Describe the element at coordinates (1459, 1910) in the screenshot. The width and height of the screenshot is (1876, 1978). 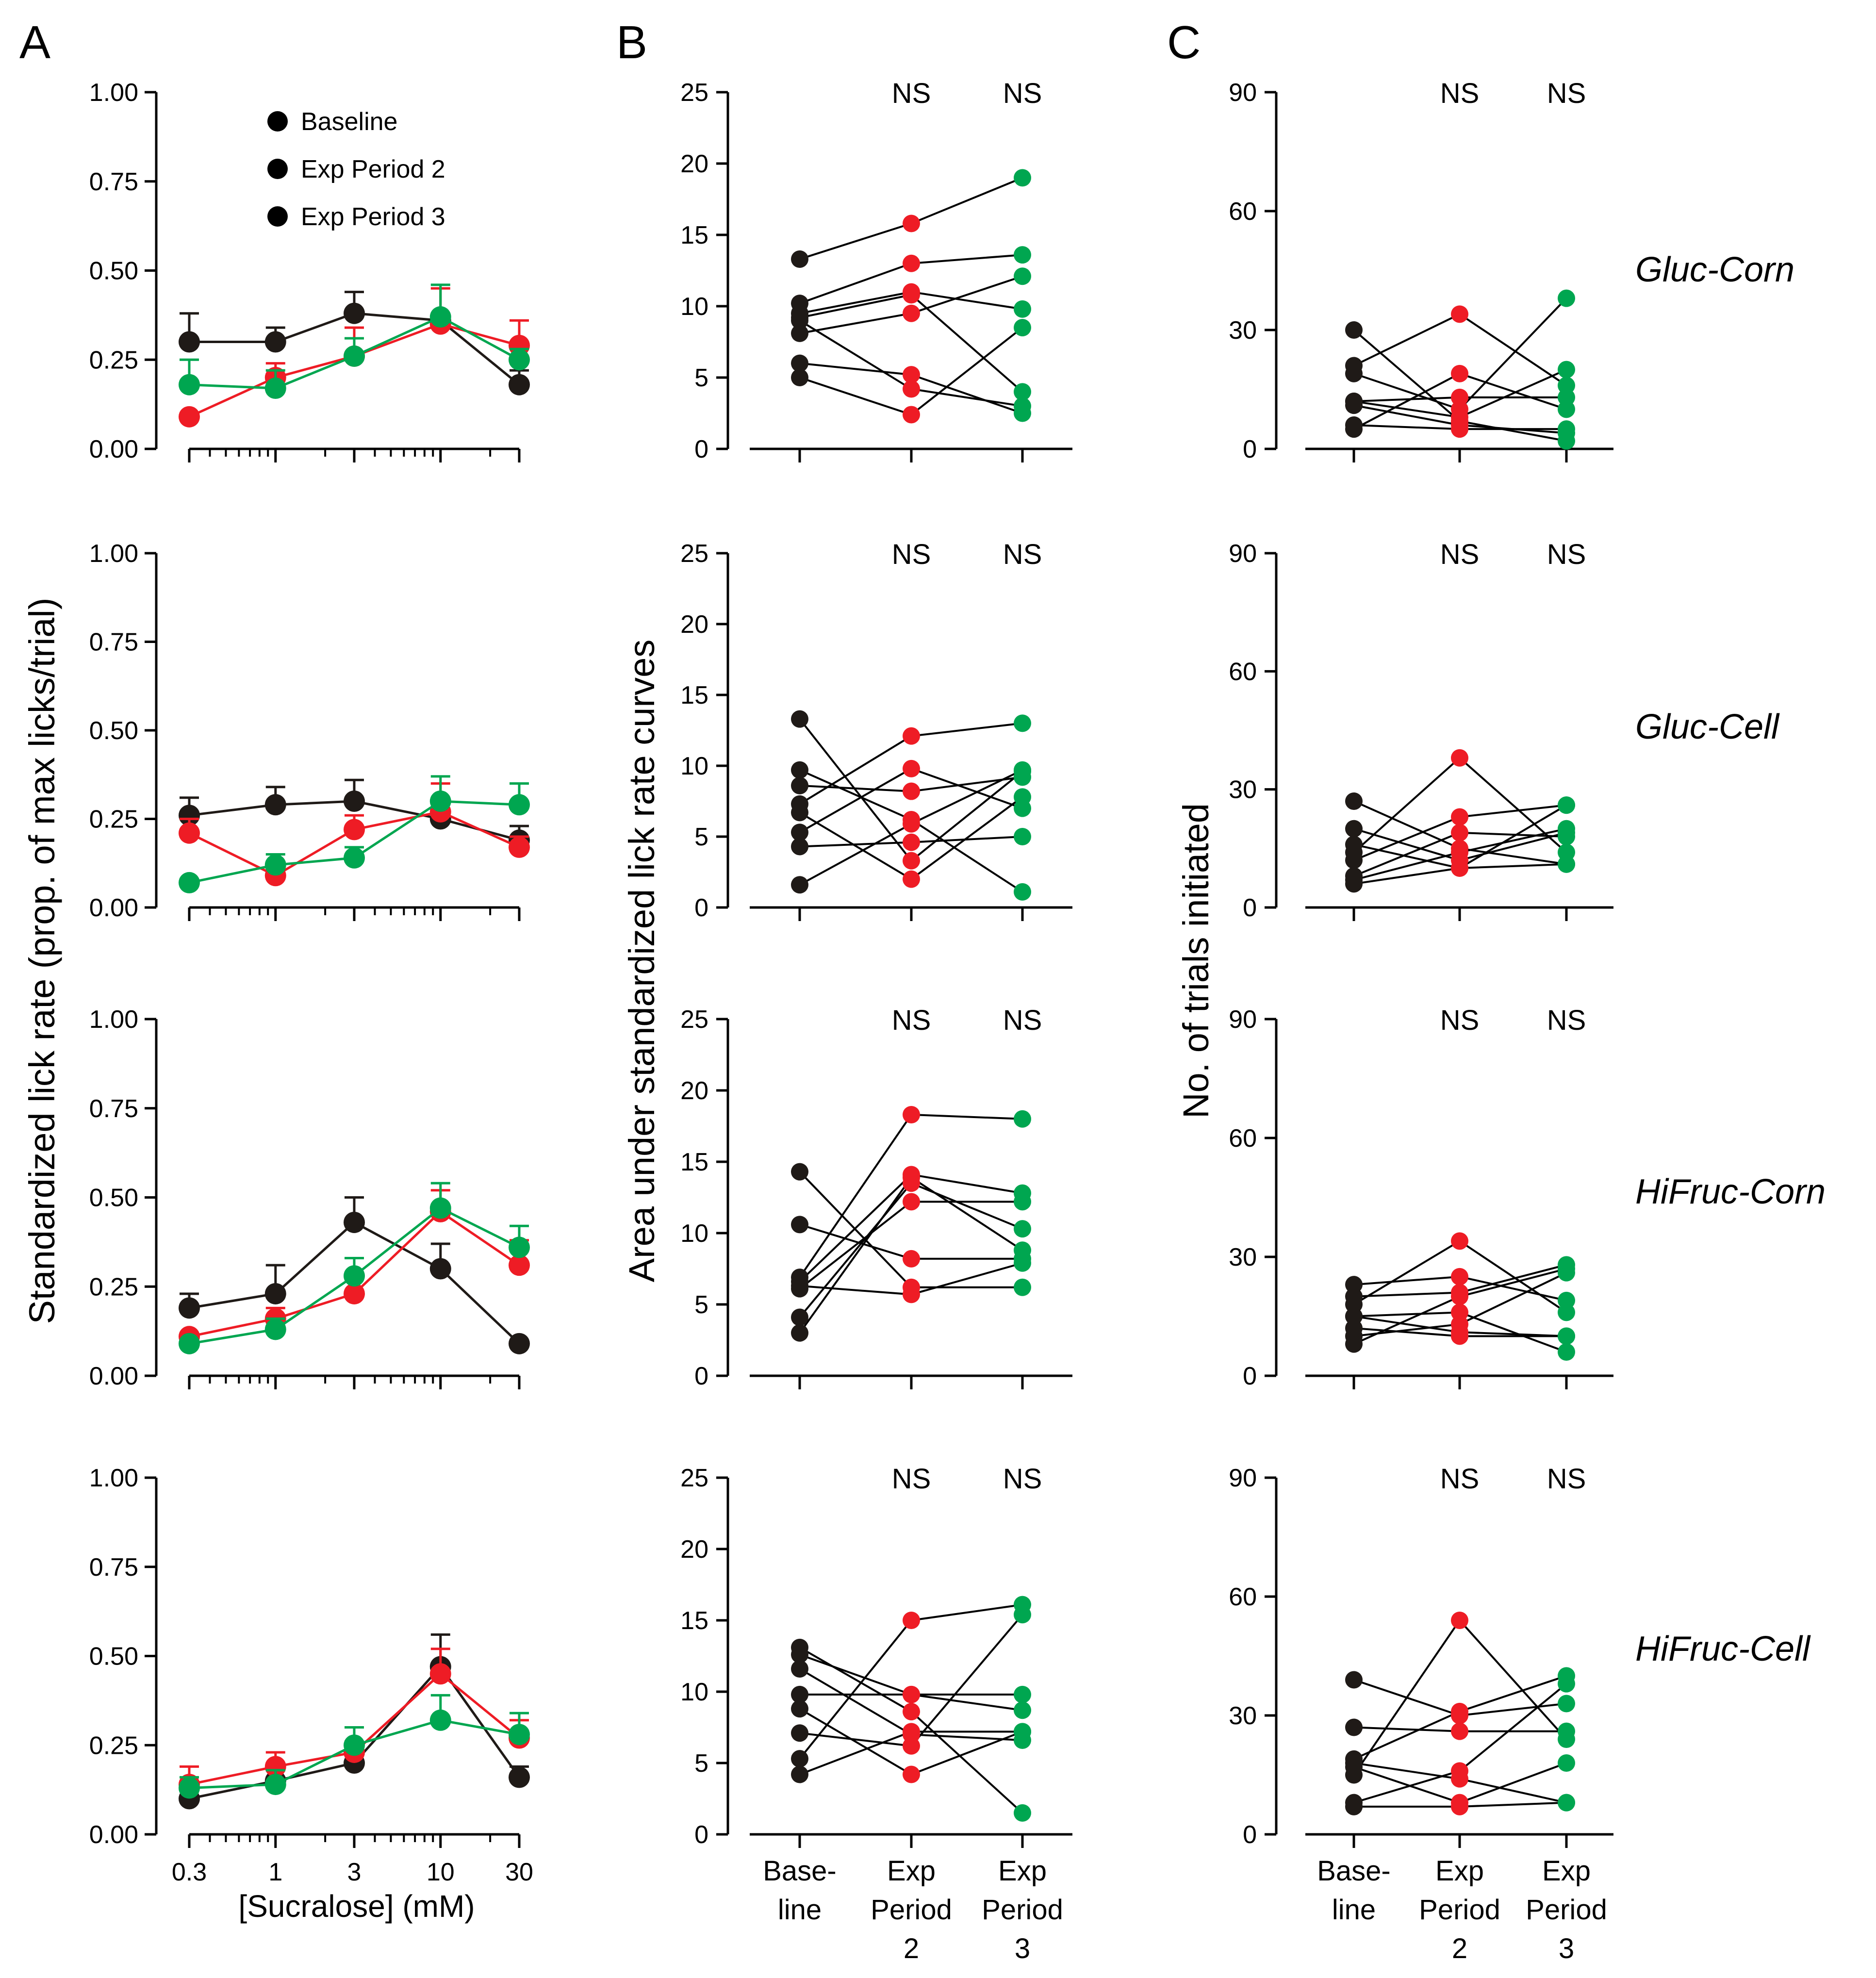
I see `panel-c-category-label: Period` at that location.